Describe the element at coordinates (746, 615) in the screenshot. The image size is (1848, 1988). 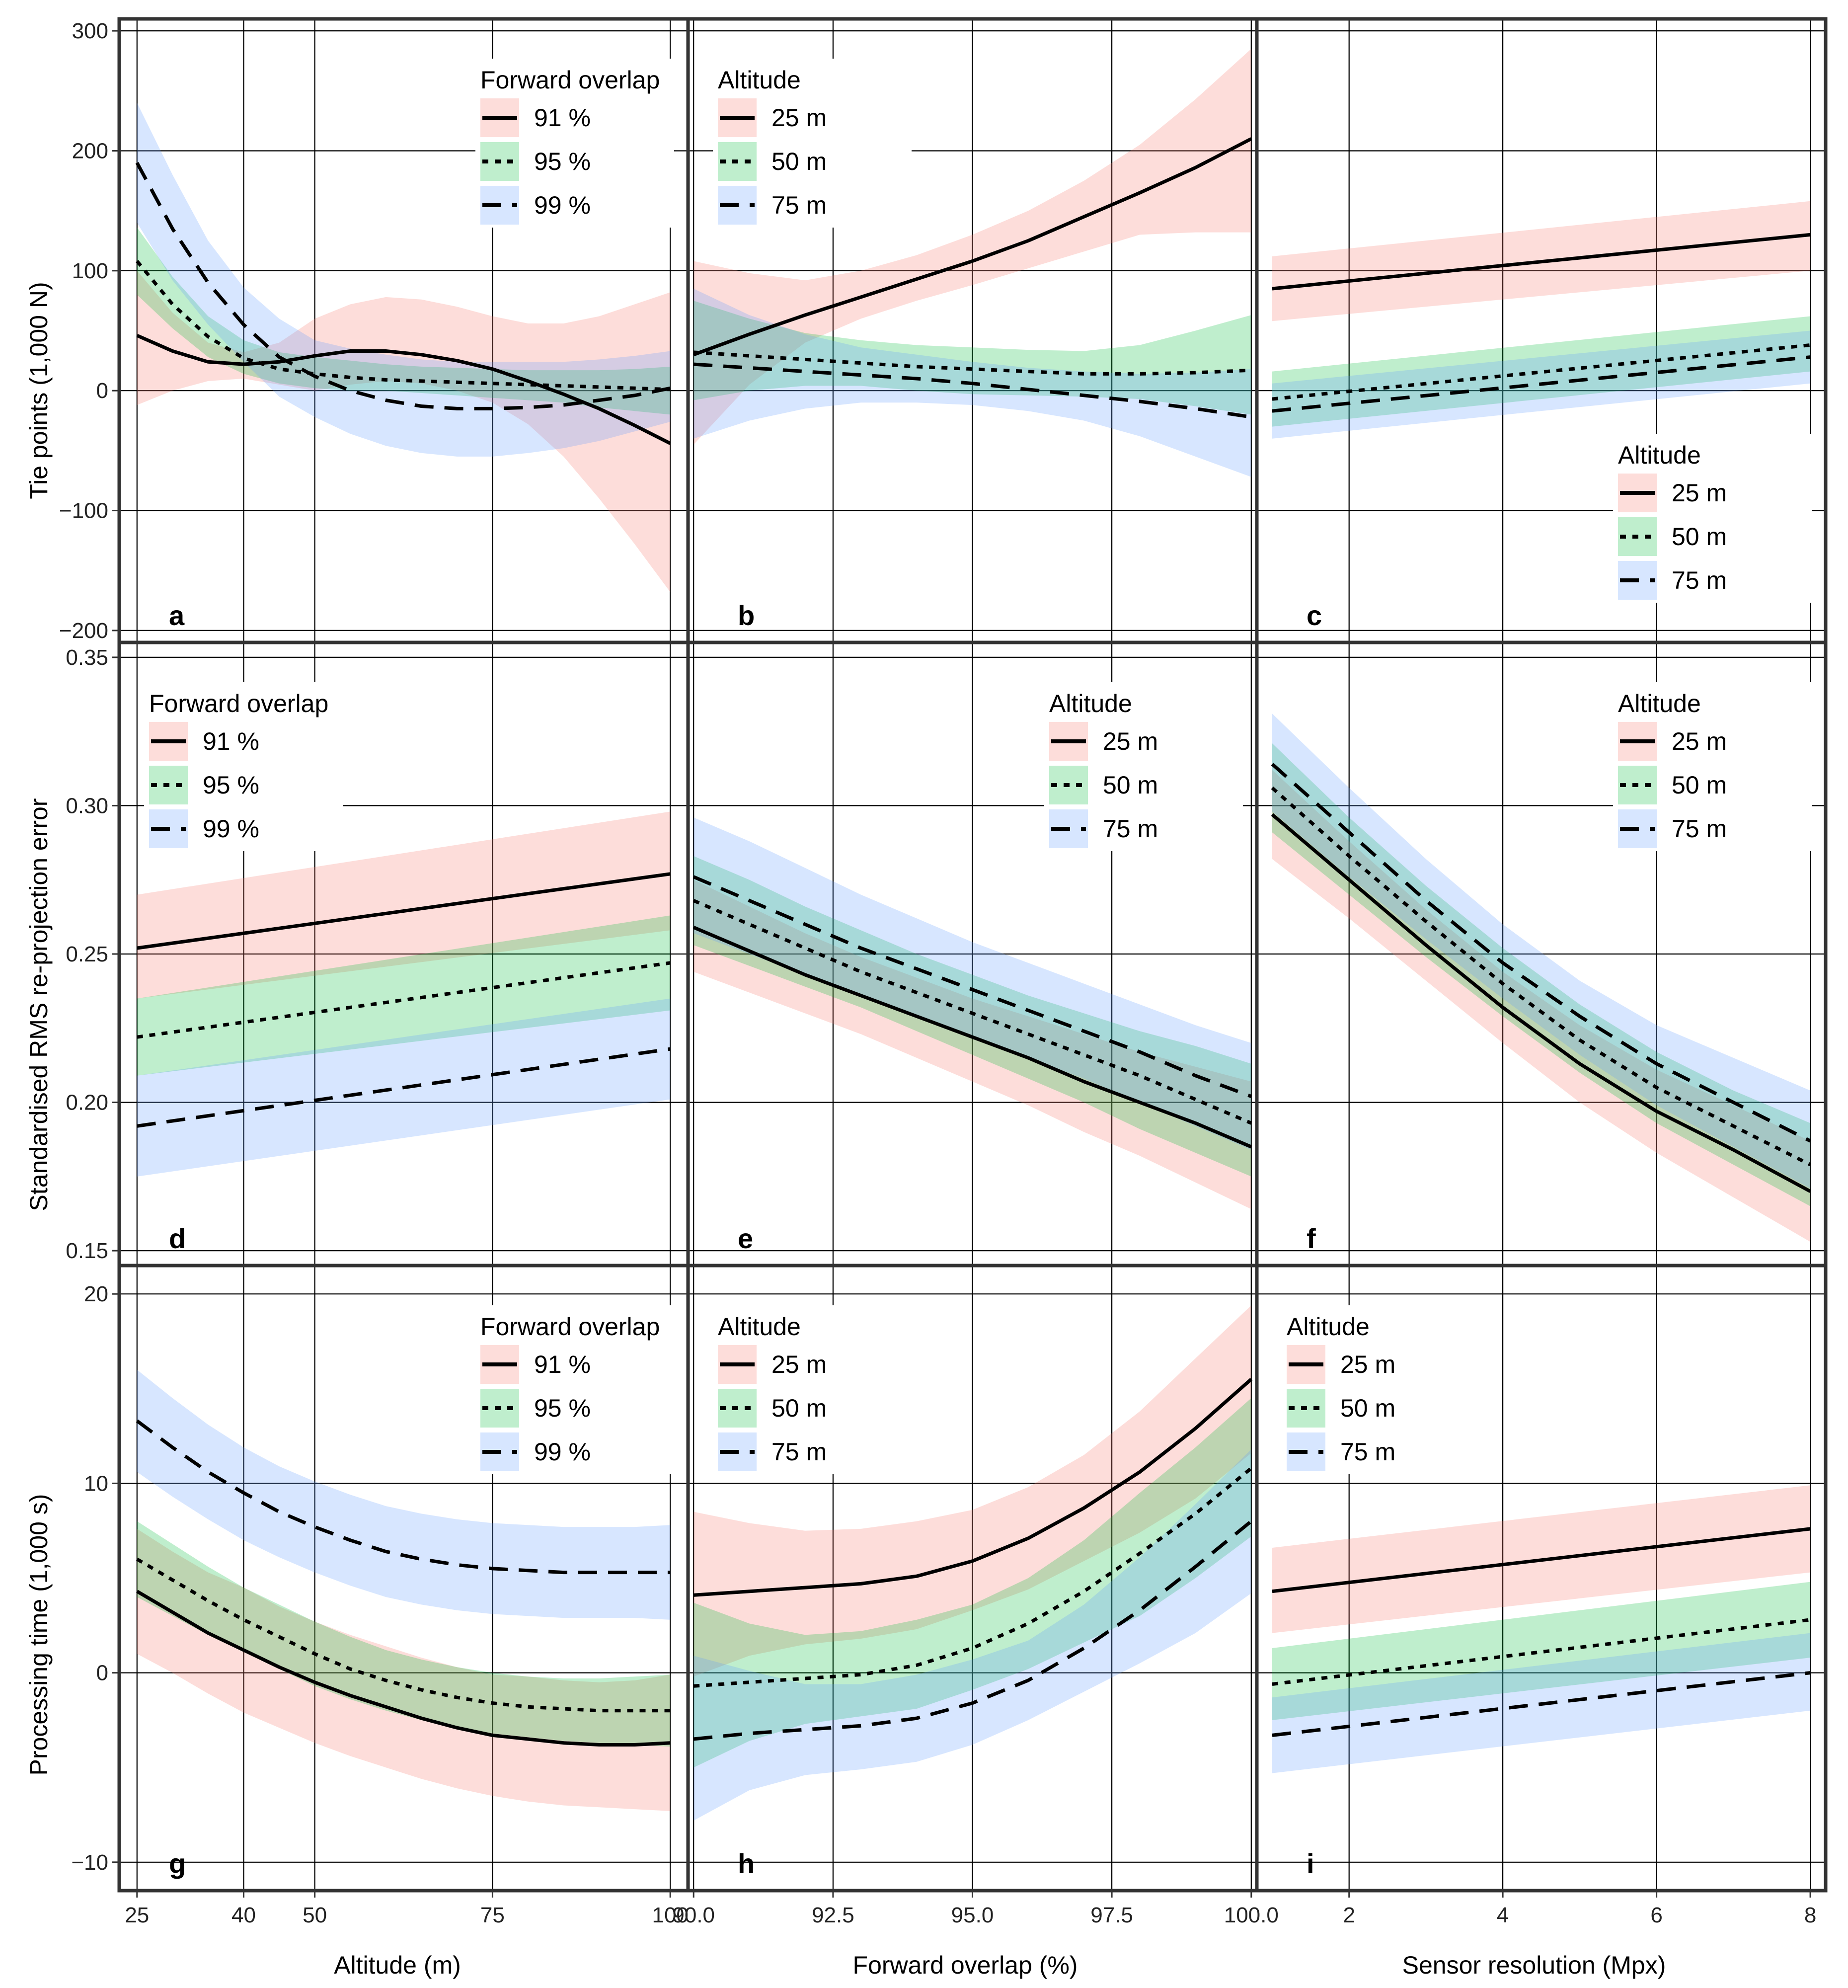
I see `panel-letter: b` at that location.